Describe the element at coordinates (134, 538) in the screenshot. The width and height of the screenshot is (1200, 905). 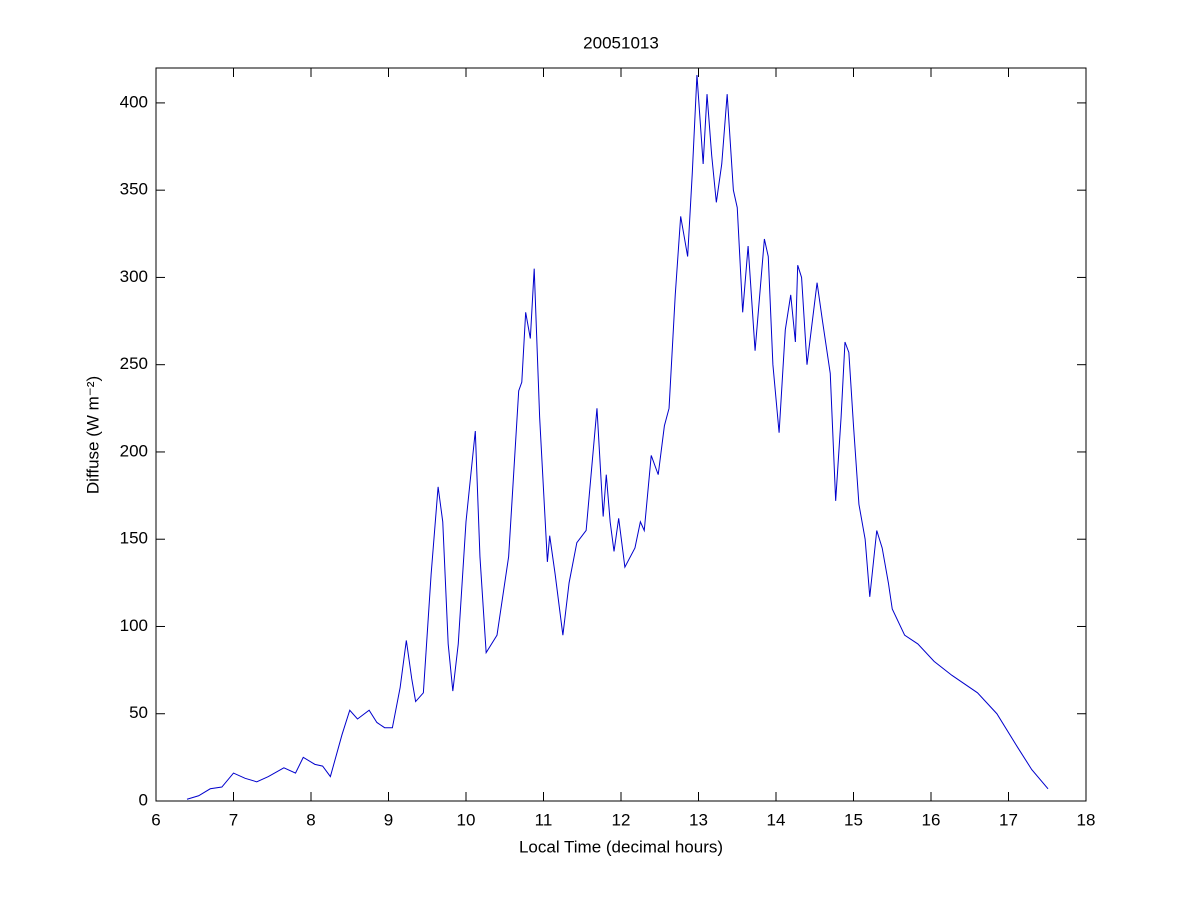
I see `y-tick-label: 150` at that location.